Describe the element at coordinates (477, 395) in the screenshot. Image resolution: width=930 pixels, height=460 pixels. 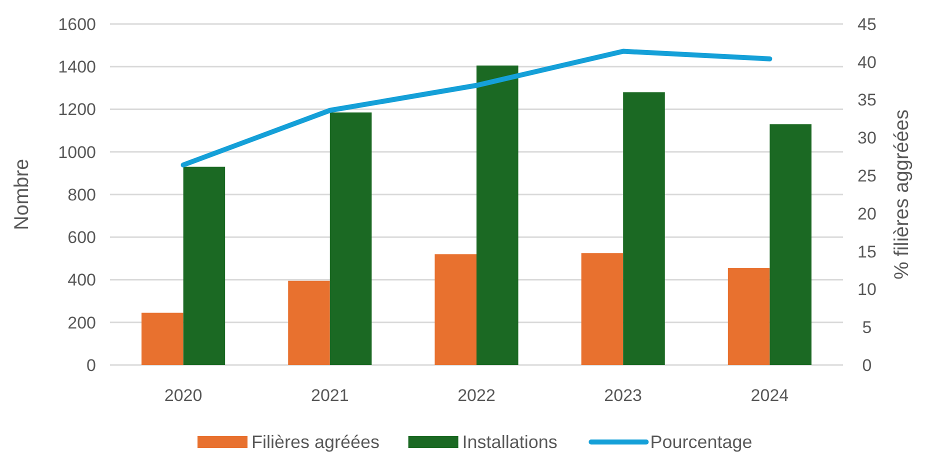
I see `x-tick-label: 2022` at that location.